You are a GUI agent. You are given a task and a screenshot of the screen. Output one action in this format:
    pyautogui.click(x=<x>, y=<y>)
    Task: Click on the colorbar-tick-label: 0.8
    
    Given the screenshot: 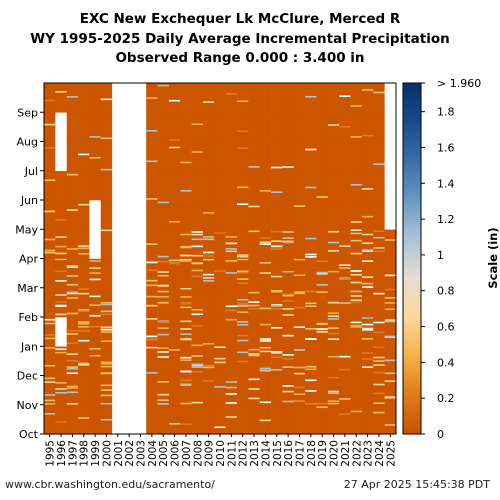 What is the action you would take?
    pyautogui.click(x=446, y=291)
    